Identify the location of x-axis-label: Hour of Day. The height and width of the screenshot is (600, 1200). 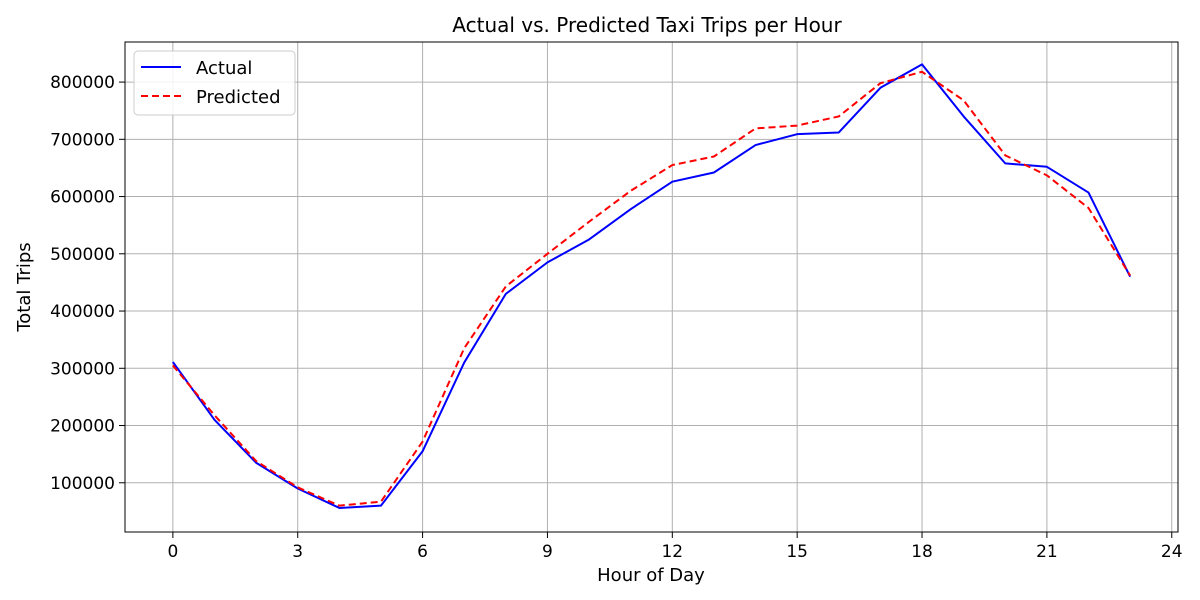
(651, 575).